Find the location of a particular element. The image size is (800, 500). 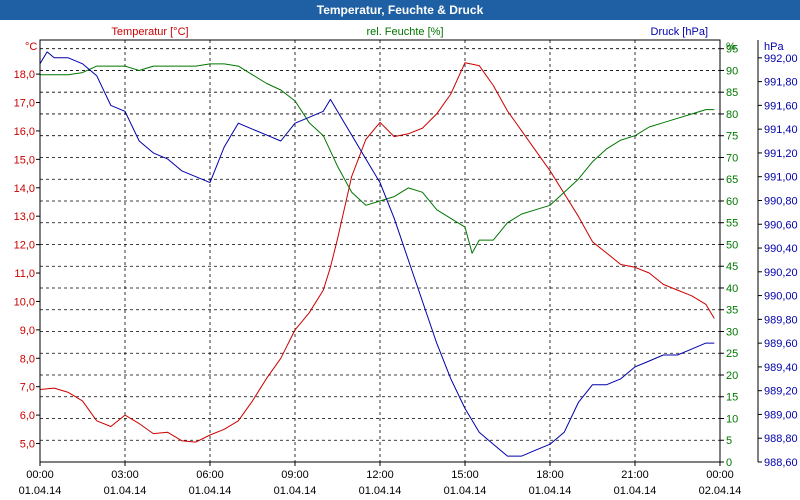

temp-tick-label: 10,0 is located at coordinates (24, 302).